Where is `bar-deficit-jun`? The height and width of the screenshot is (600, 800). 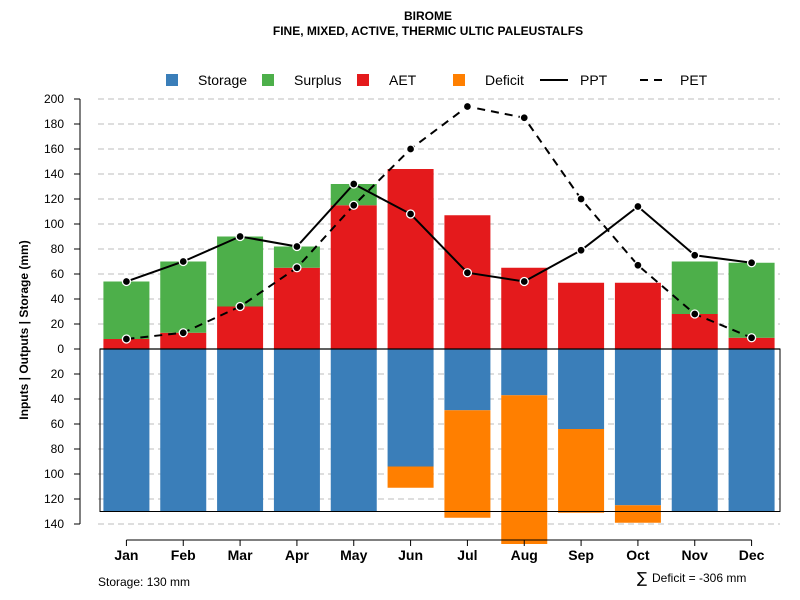 bar-deficit-jun is located at coordinates (410, 477).